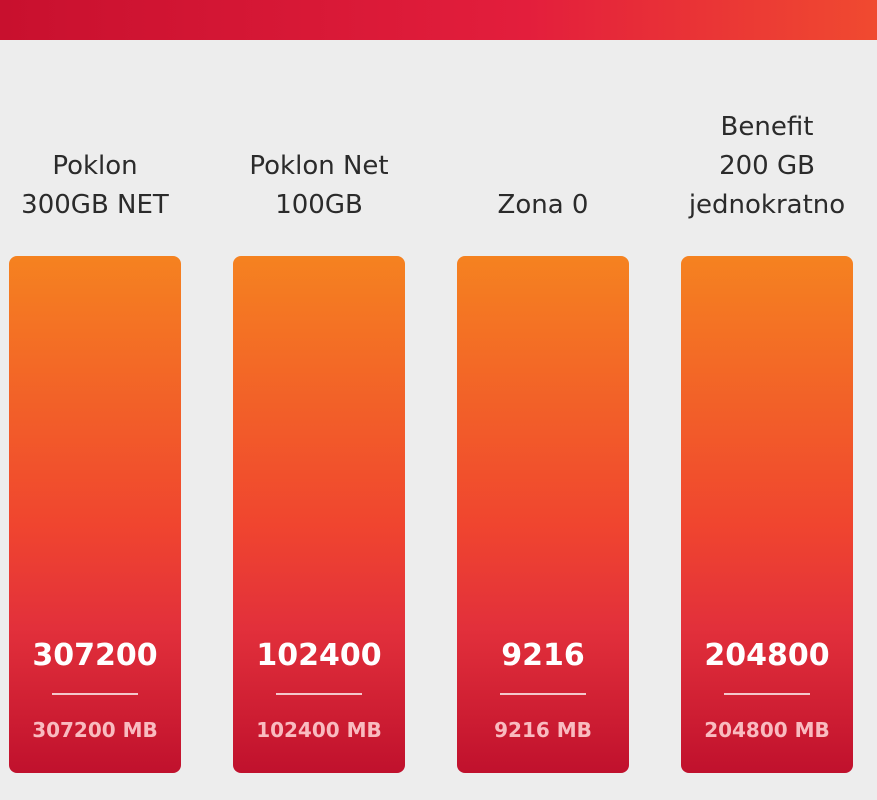 The height and width of the screenshot is (800, 877). Describe the element at coordinates (767, 655) in the screenshot. I see `package-value: 204800` at that location.